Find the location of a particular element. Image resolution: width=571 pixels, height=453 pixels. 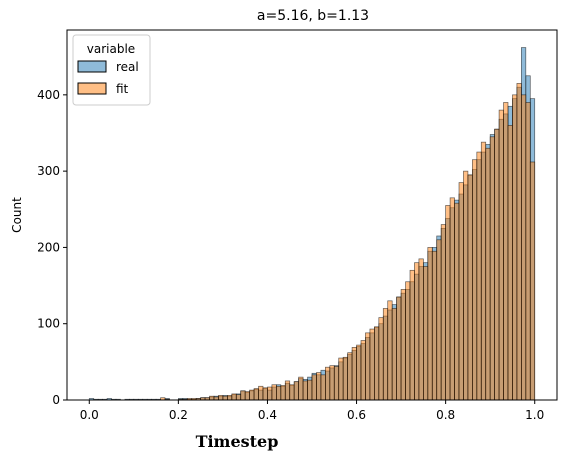

y-tick-label: 100 is located at coordinates (48, 324).